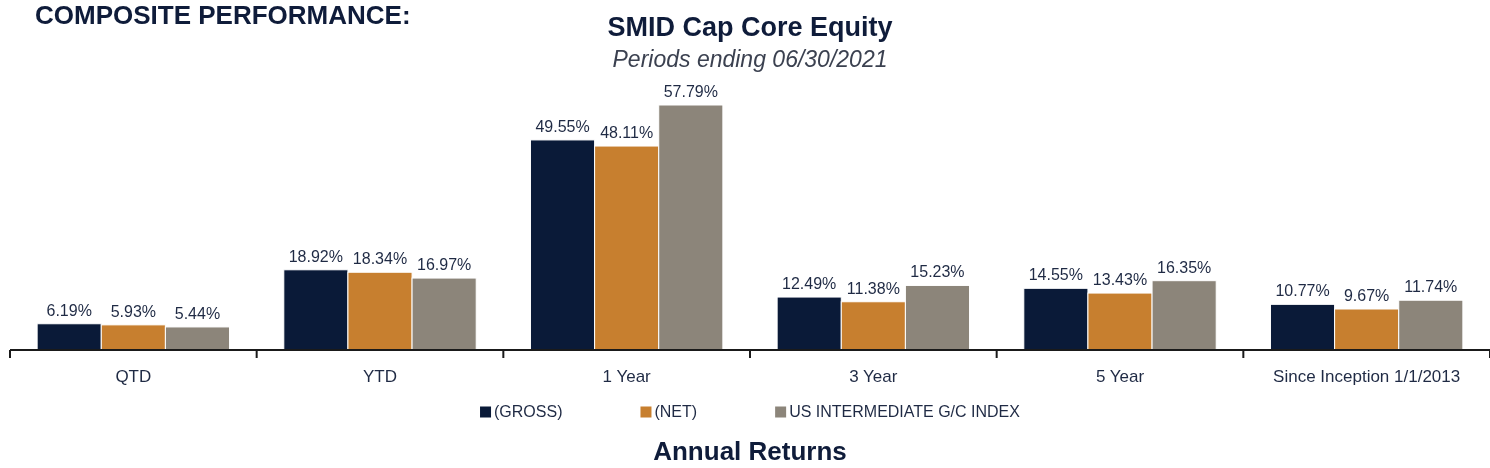  Describe the element at coordinates (1431, 287) in the screenshot. I see `data-label: 11.74%` at that location.